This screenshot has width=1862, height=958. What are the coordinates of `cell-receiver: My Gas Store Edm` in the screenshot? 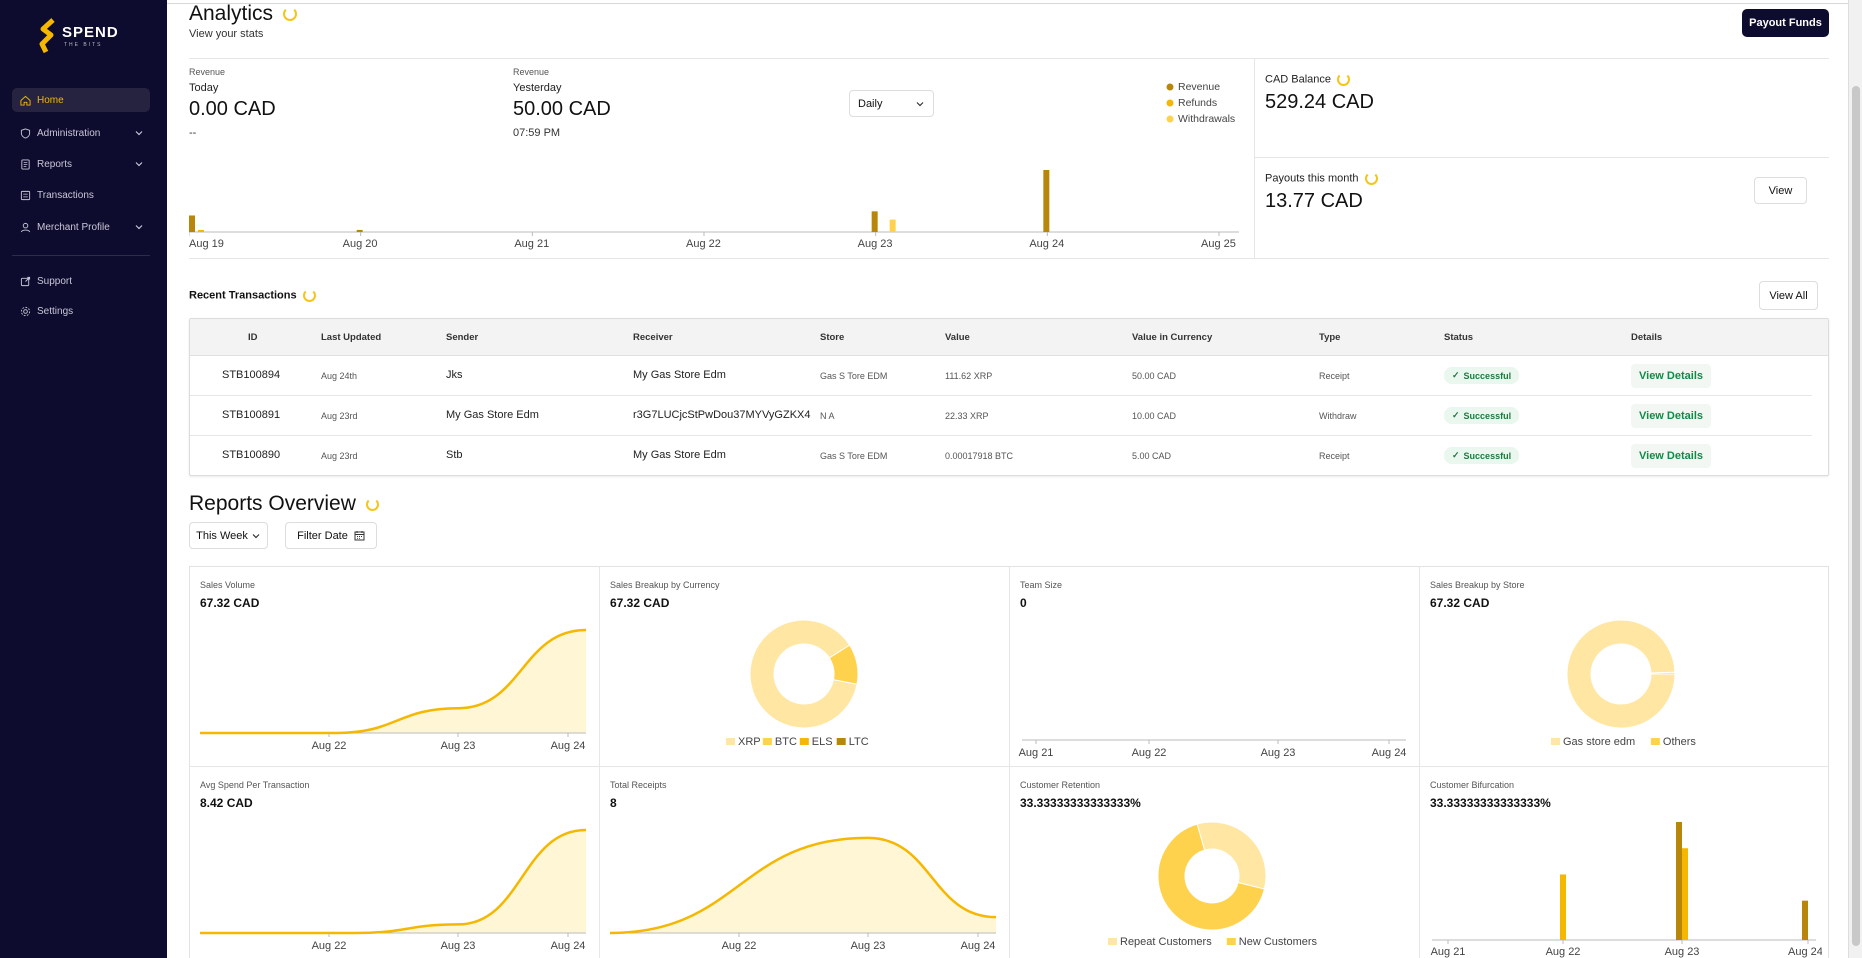 It's located at (679, 375).